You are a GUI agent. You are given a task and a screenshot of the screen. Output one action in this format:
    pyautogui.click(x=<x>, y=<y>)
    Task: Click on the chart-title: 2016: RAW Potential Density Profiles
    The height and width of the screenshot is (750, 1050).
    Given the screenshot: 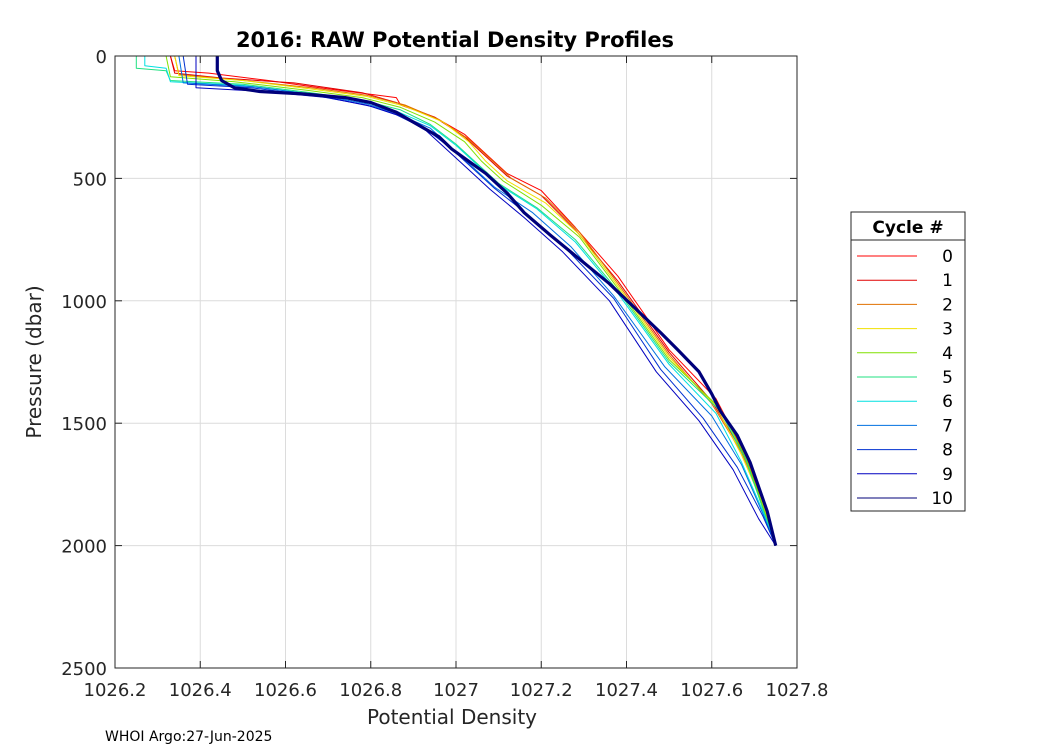 What is the action you would take?
    pyautogui.click(x=455, y=40)
    